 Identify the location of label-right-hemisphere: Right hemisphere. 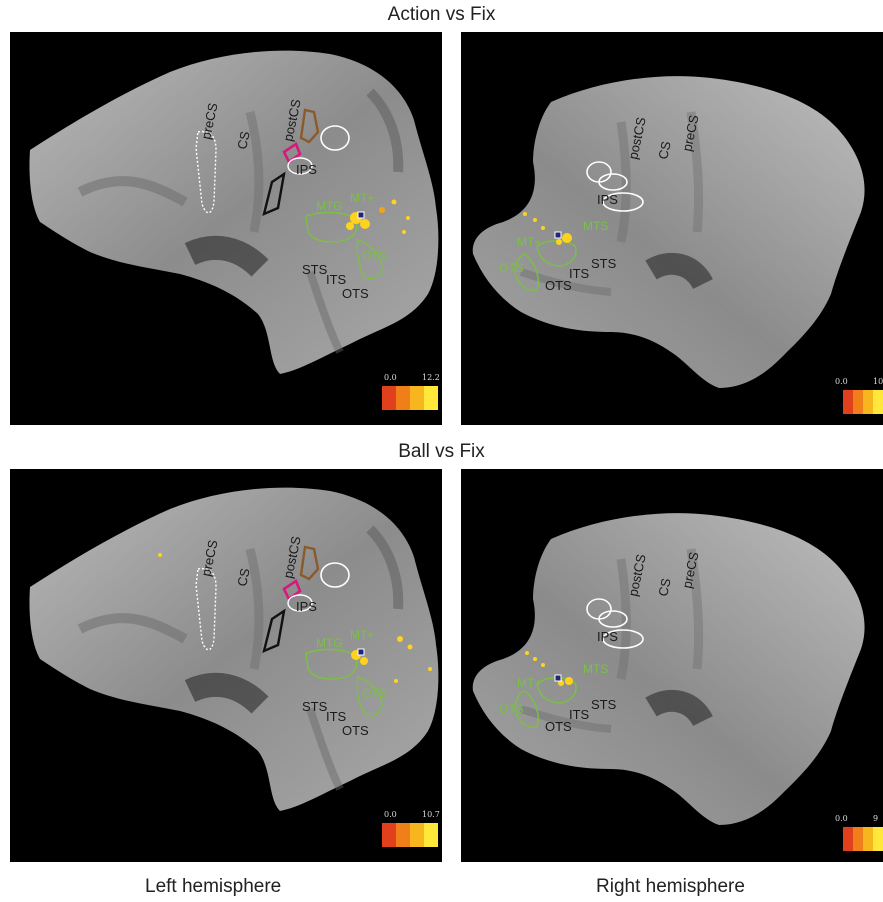
(670, 886).